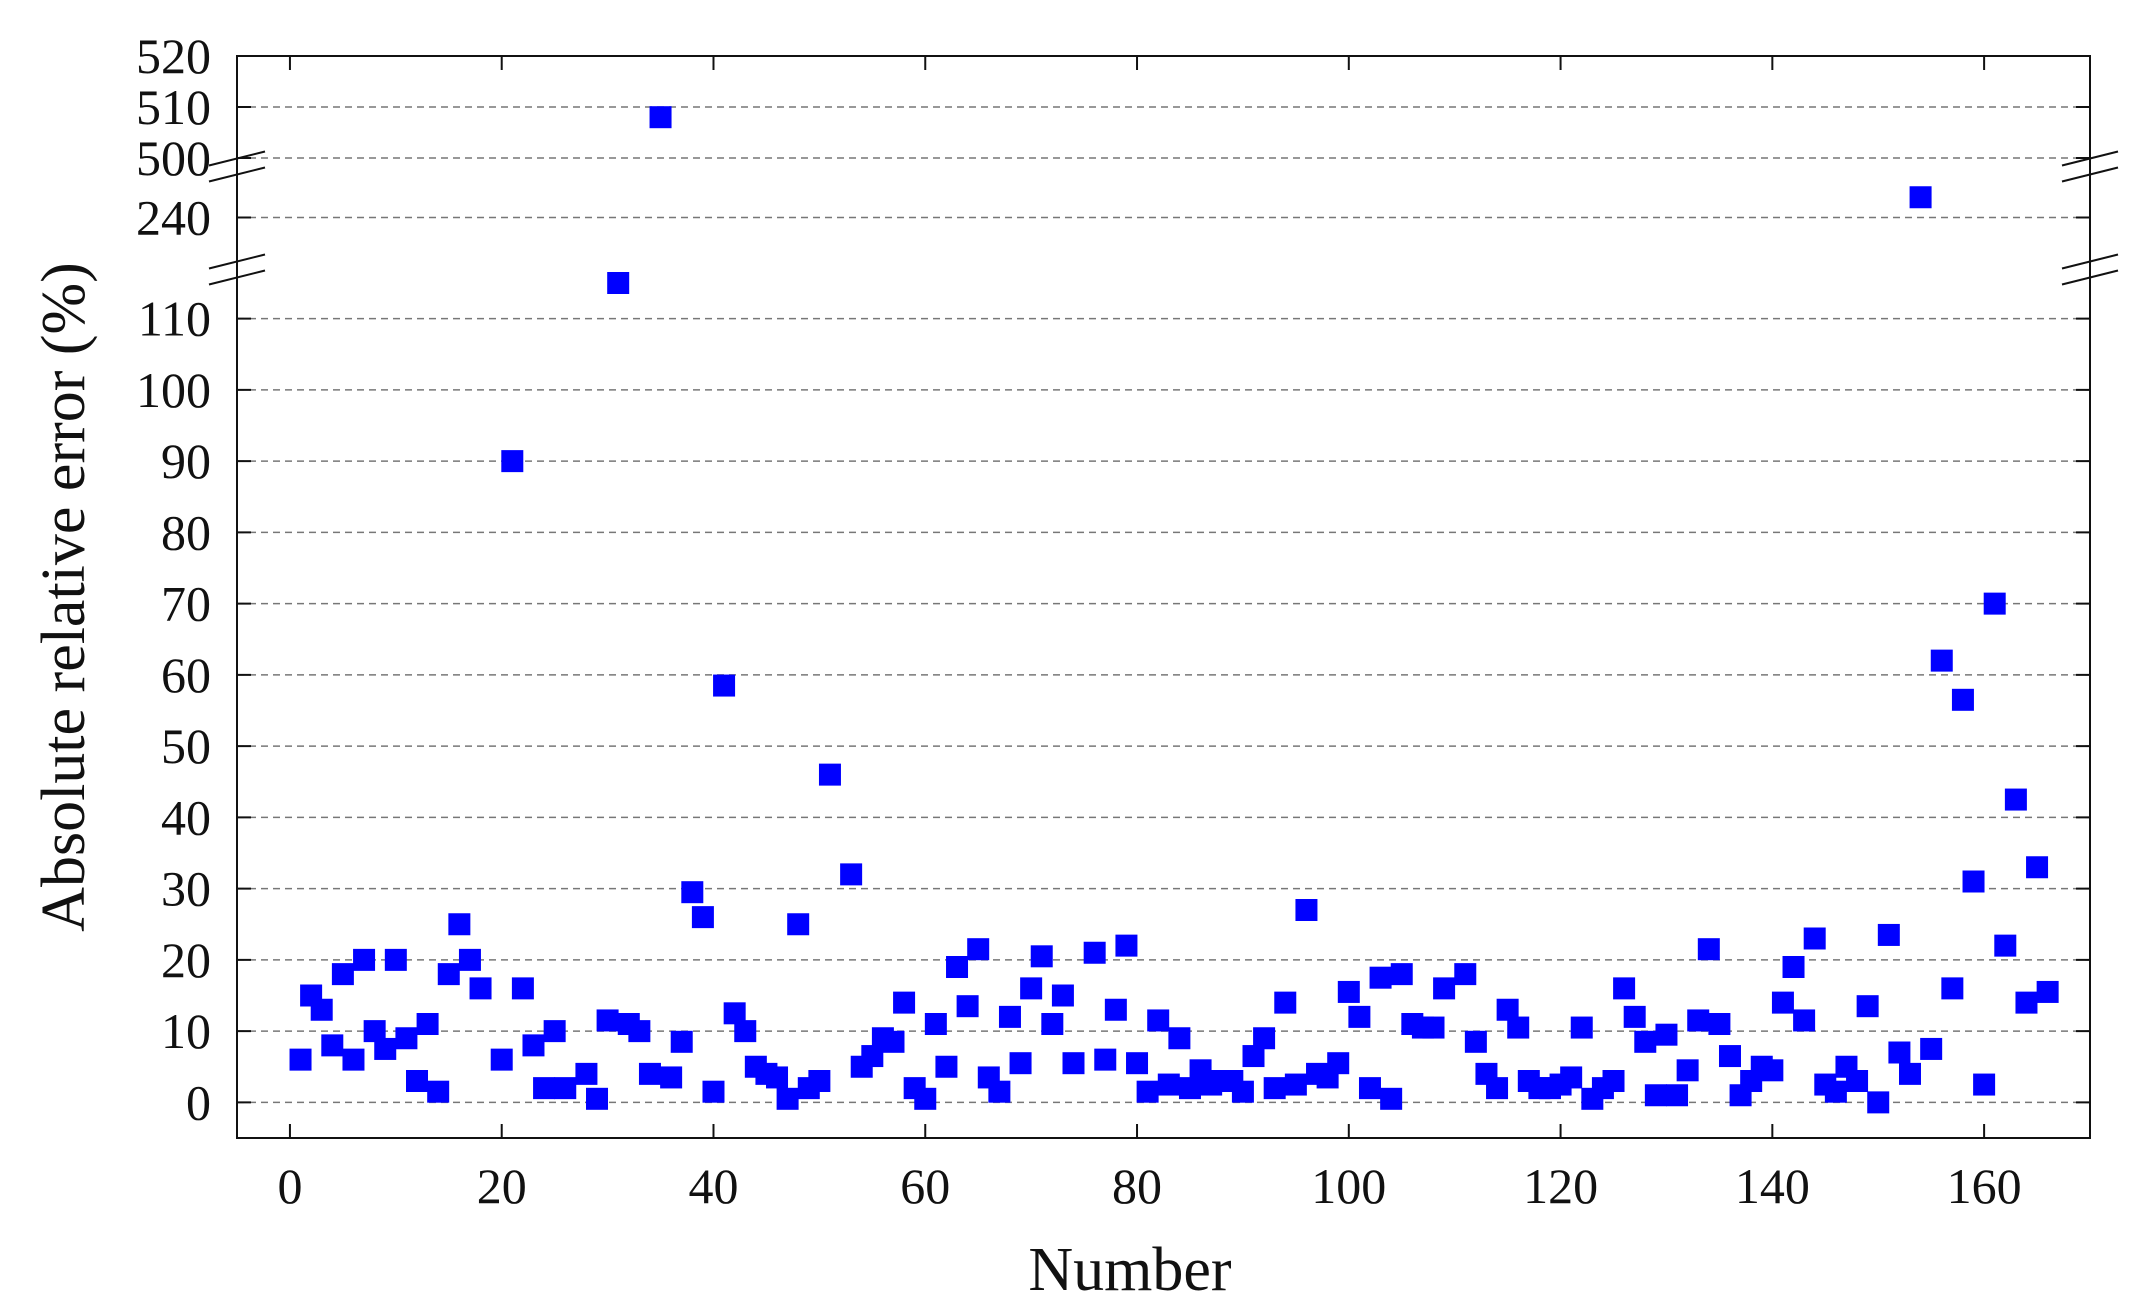 The width and height of the screenshot is (2135, 1304). Describe the element at coordinates (1772, 1186) in the screenshot. I see `x-tick-label: 140` at that location.